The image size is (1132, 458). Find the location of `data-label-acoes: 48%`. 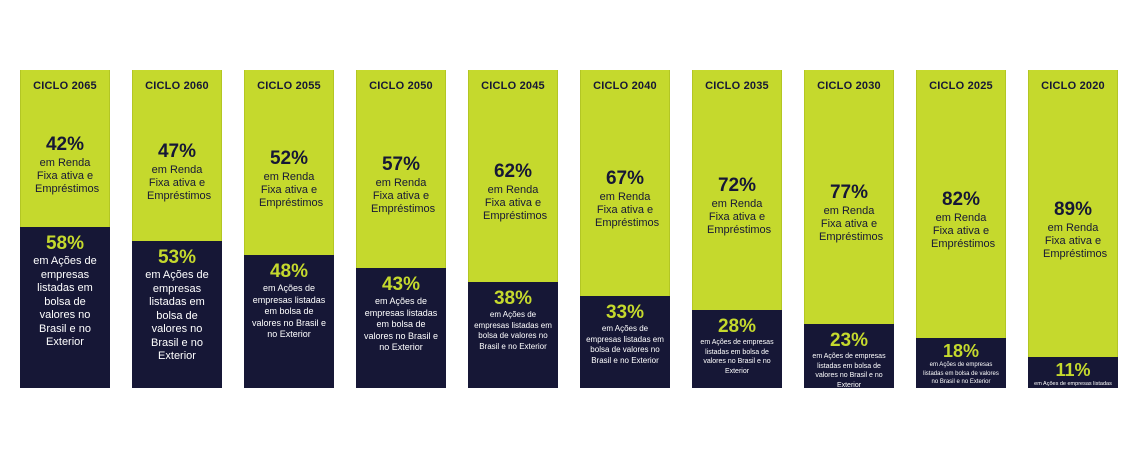

data-label-acoes: 48% is located at coordinates (289, 271).